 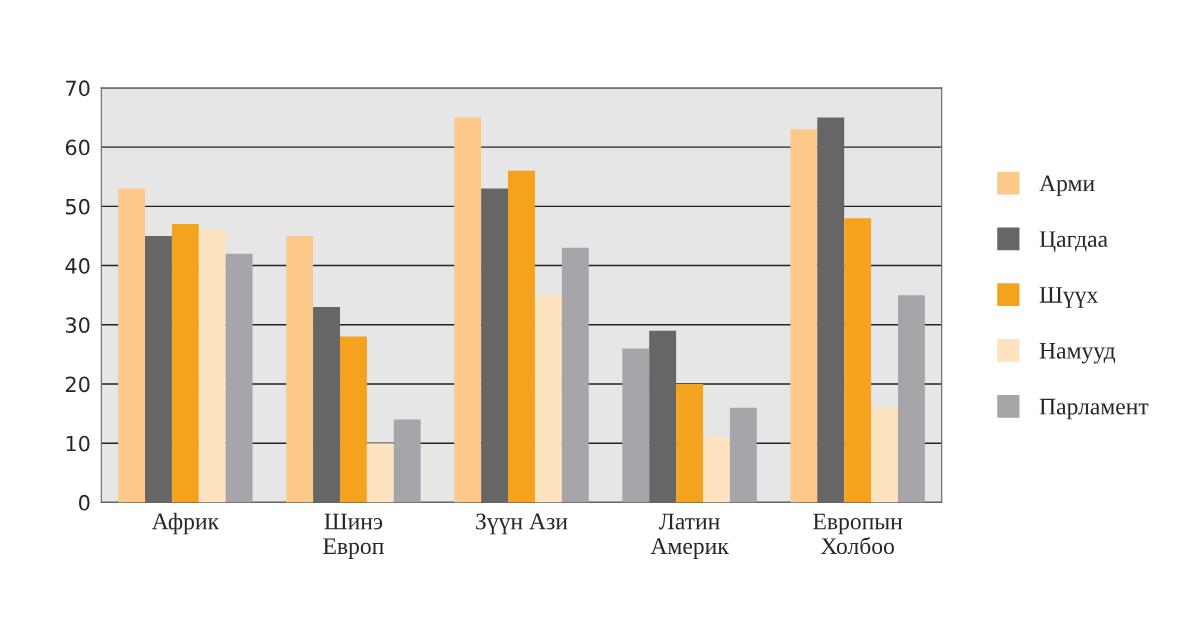 I want to click on legend-label: Намууд, so click(x=1077, y=353).